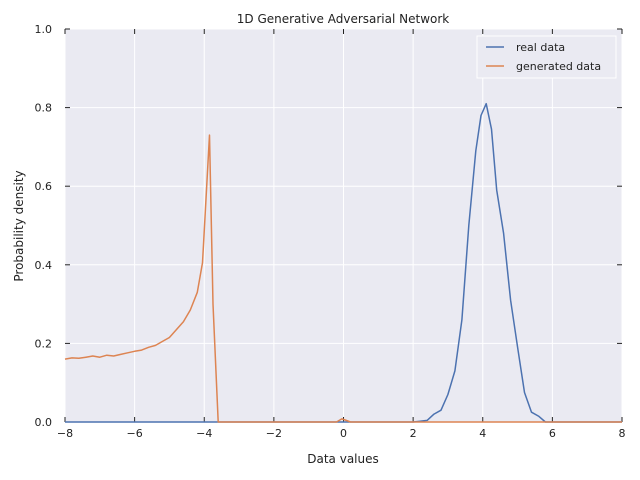 The width and height of the screenshot is (640, 480). Describe the element at coordinates (343, 19) in the screenshot. I see `chart-title: 1D Generative Adversarial Network` at that location.